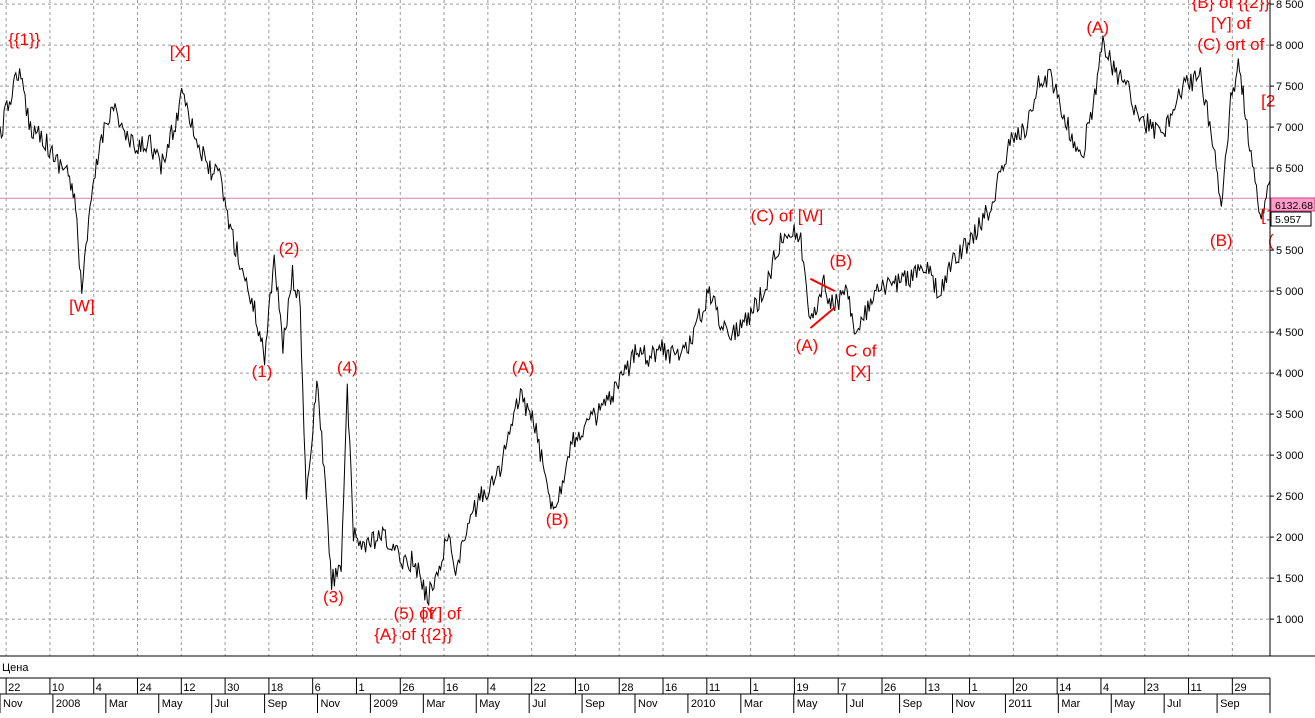  I want to click on wave-label: (A), so click(523, 367).